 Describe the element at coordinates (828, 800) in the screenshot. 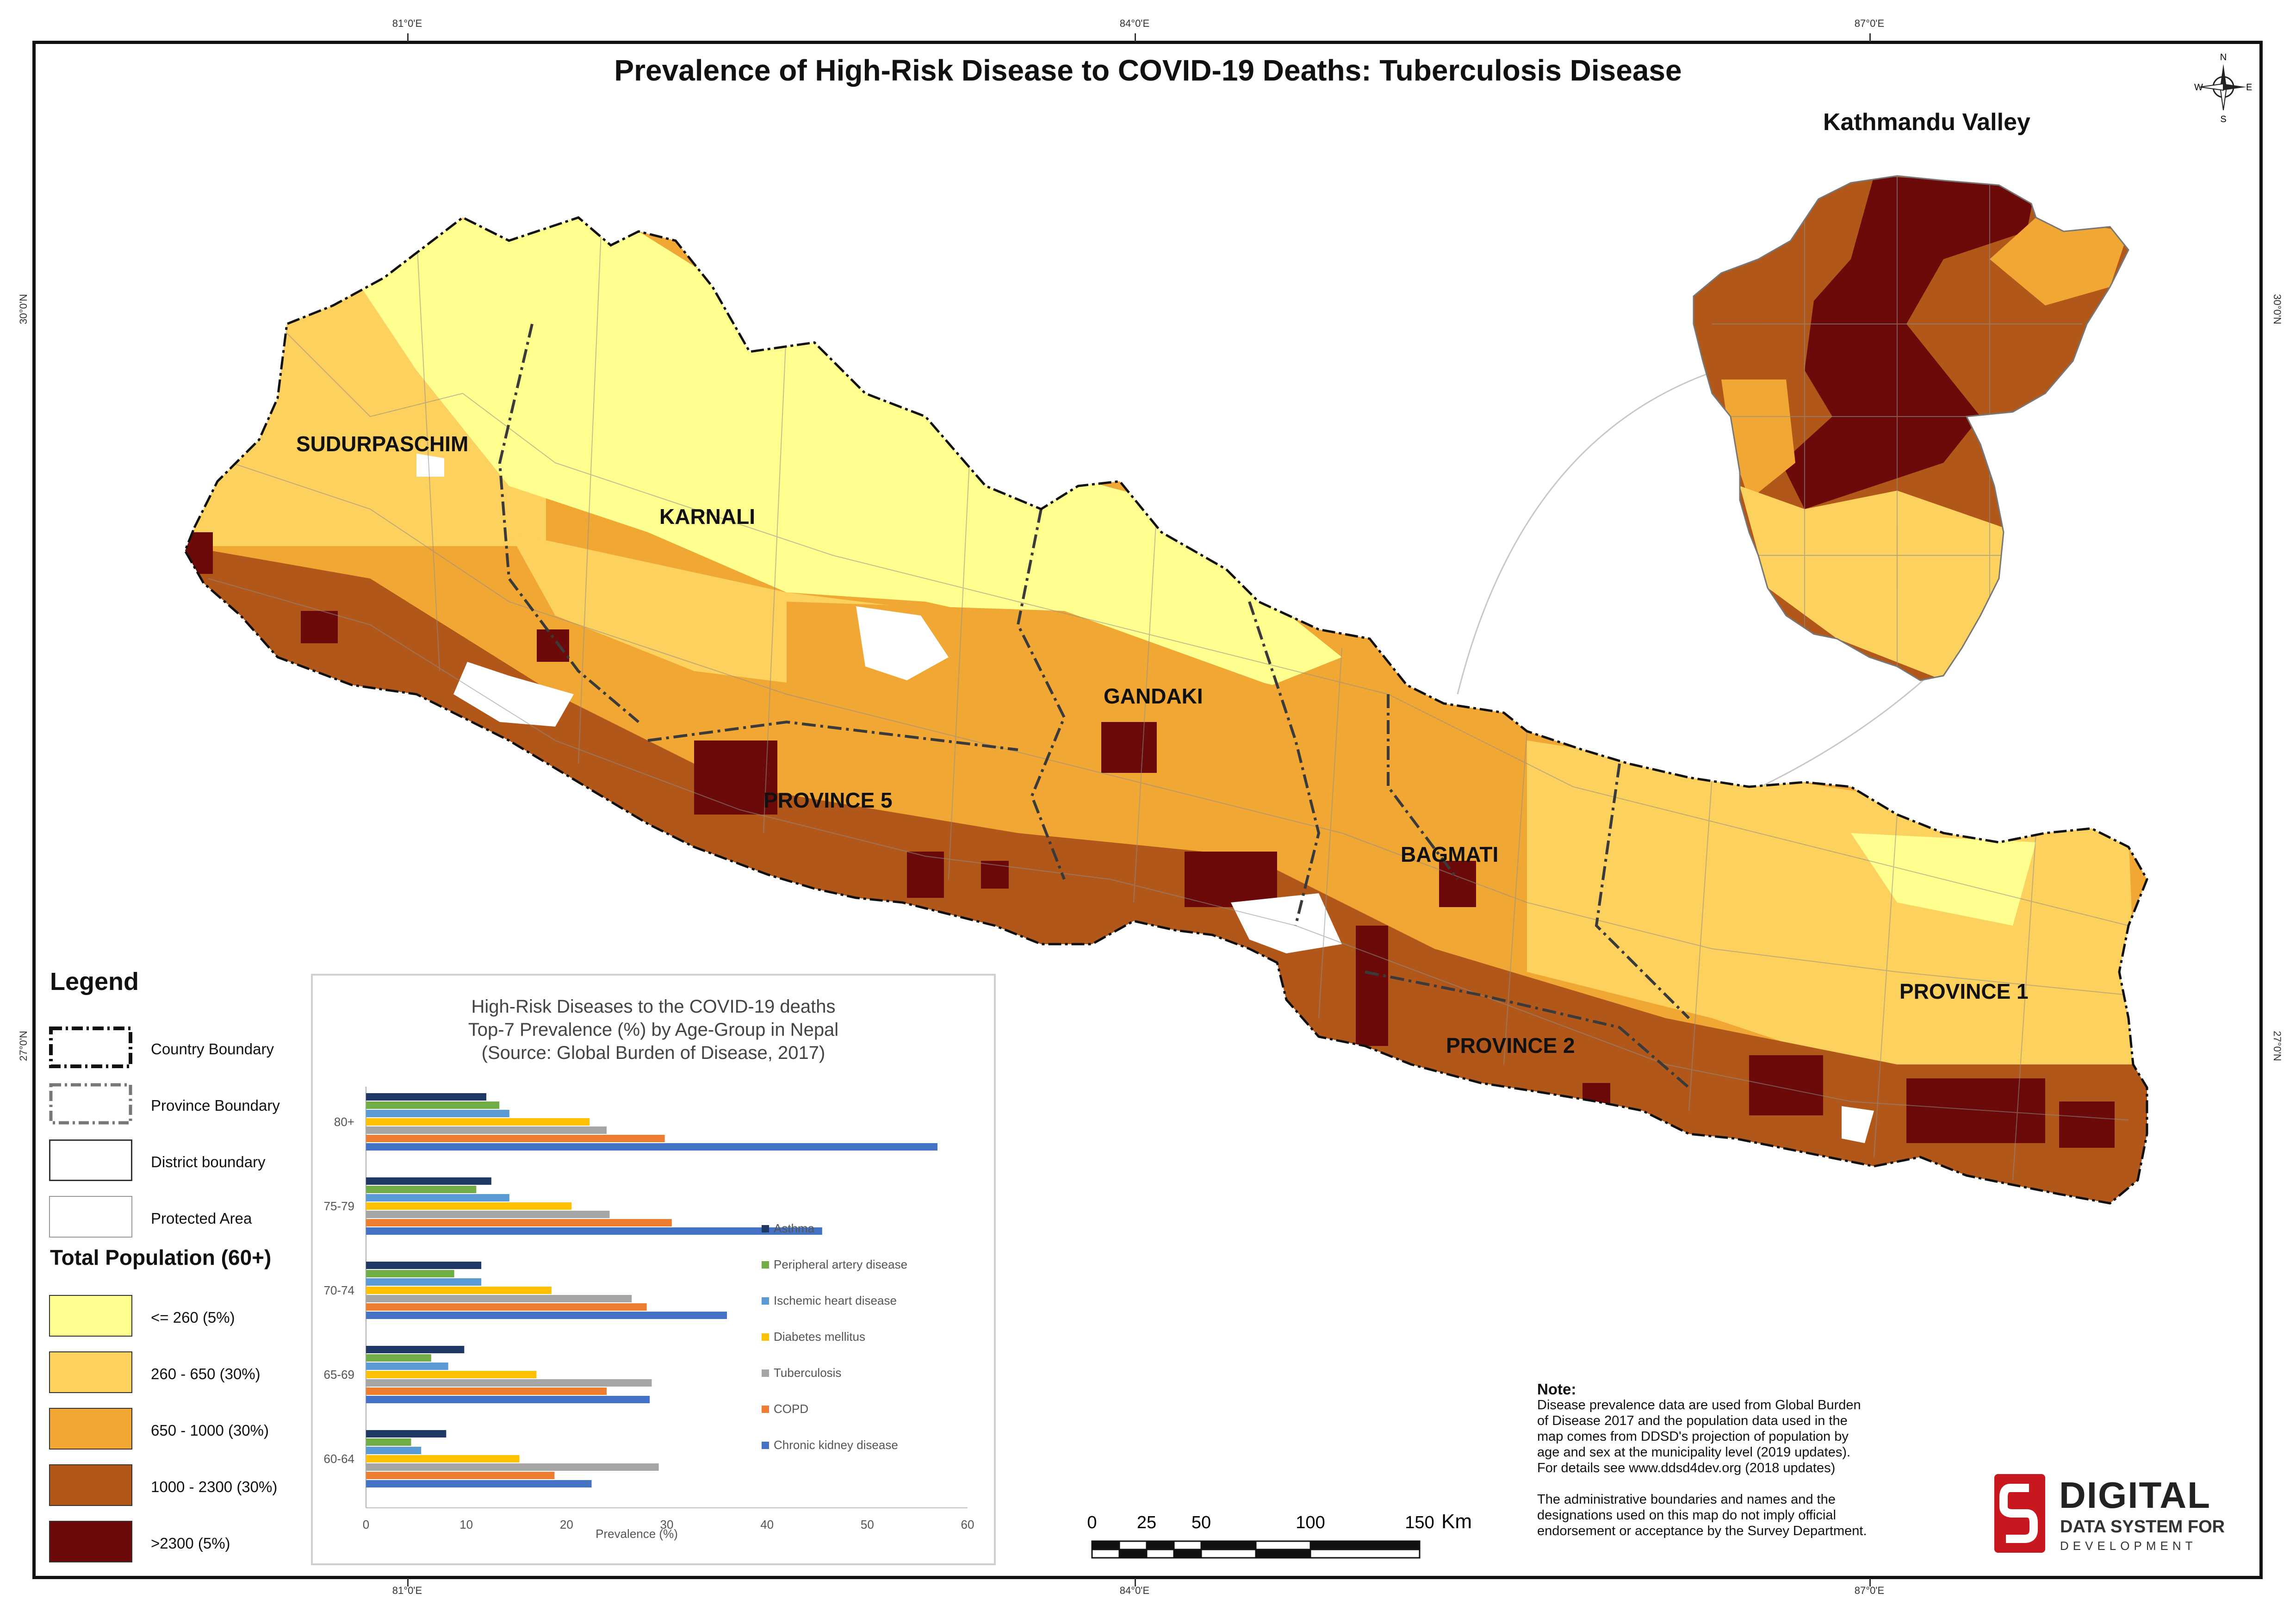

I see `province-label-province-5: PROVINCE 5` at that location.